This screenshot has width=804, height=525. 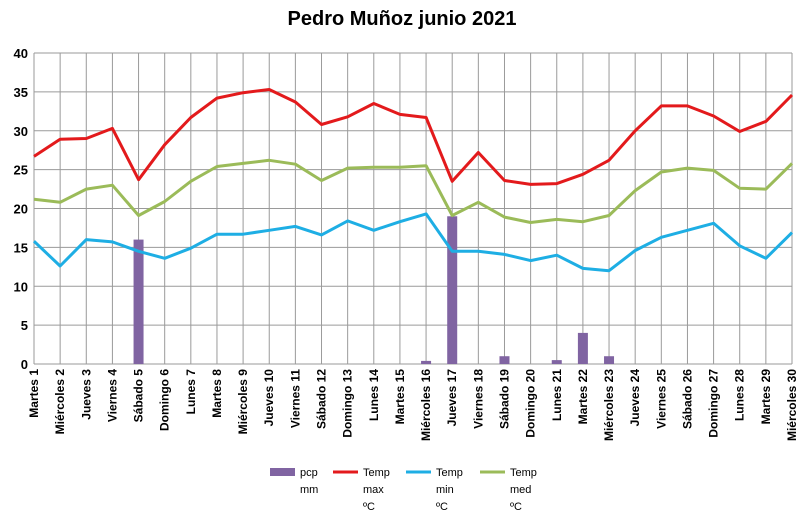 What do you see at coordinates (21, 247) in the screenshot?
I see `y-tick-label: 15` at bounding box center [21, 247].